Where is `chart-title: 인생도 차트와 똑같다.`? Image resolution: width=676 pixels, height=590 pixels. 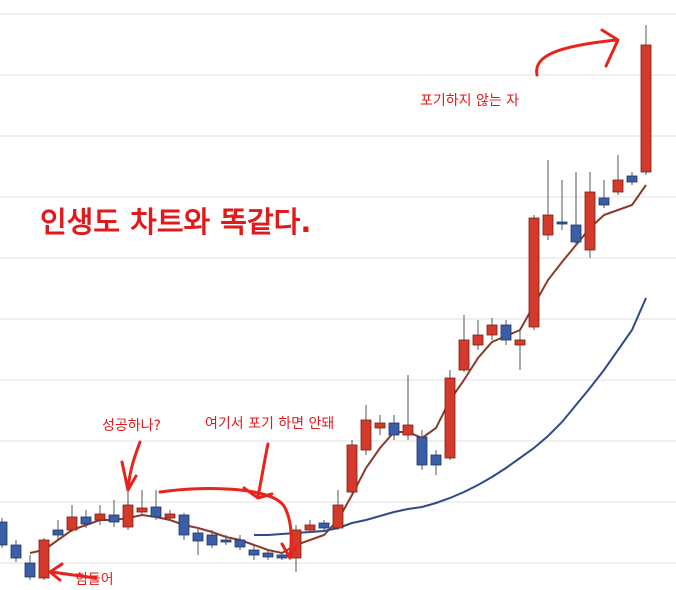 chart-title: 인생도 차트와 똑같다. is located at coordinates (175, 222).